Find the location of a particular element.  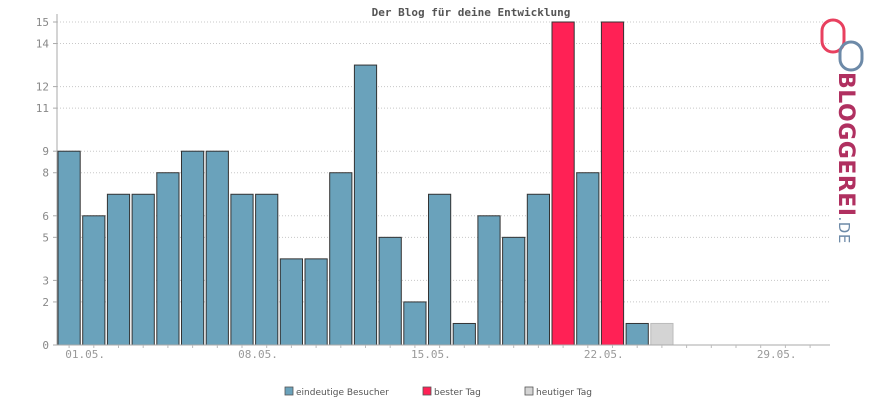

logo-text-main: BLOGGEREI is located at coordinates (845, 144).